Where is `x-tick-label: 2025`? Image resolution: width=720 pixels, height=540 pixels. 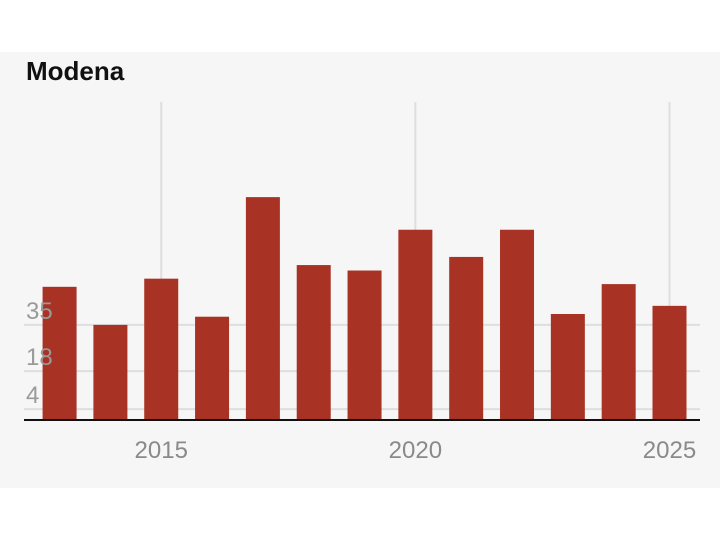
x-tick-label: 2025 is located at coordinates (669, 450).